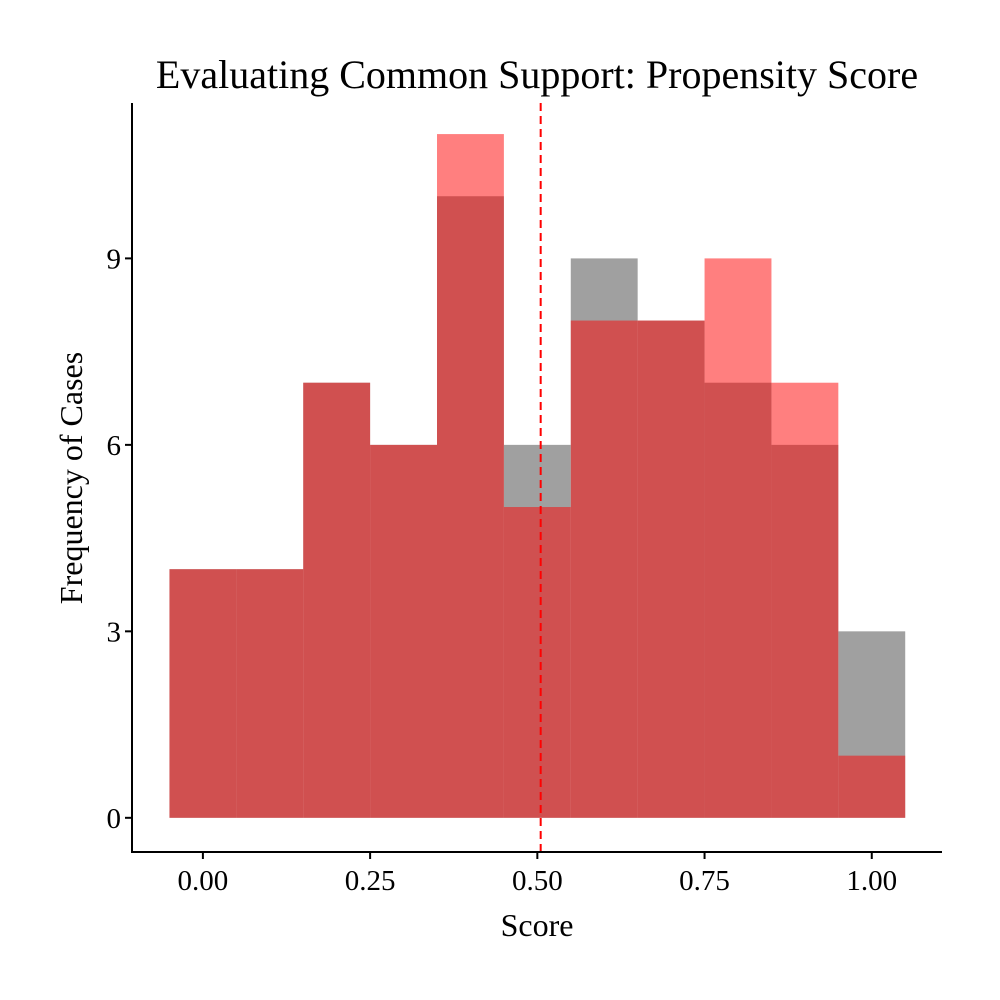 The height and width of the screenshot is (1000, 1000). Describe the element at coordinates (114, 259) in the screenshot. I see `y-tick-label: 9` at that location.